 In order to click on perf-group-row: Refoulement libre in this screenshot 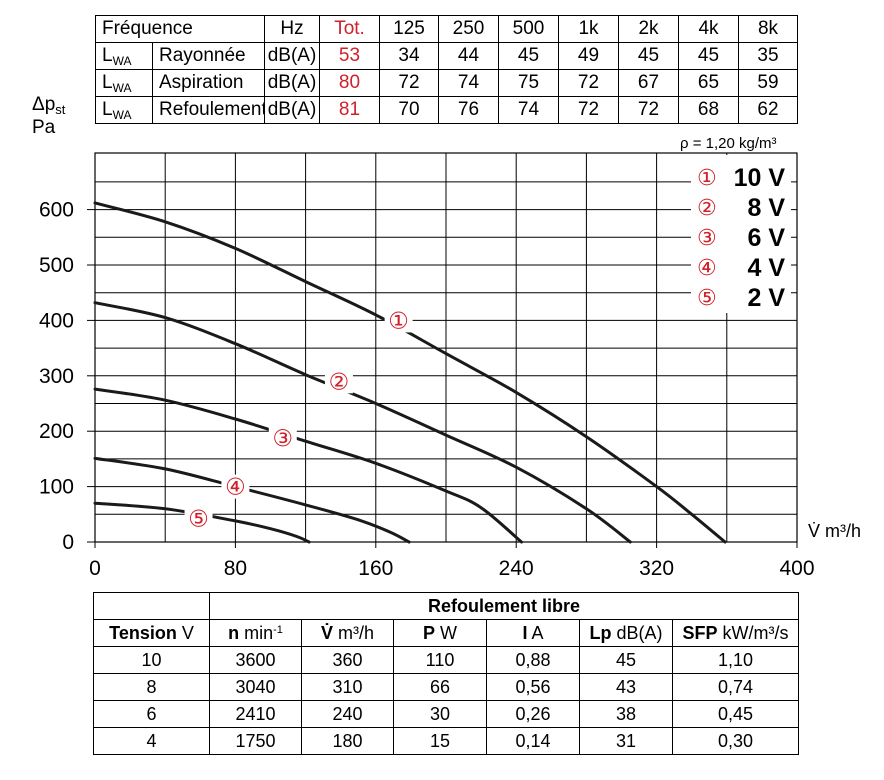, I will do `click(446, 606)`.